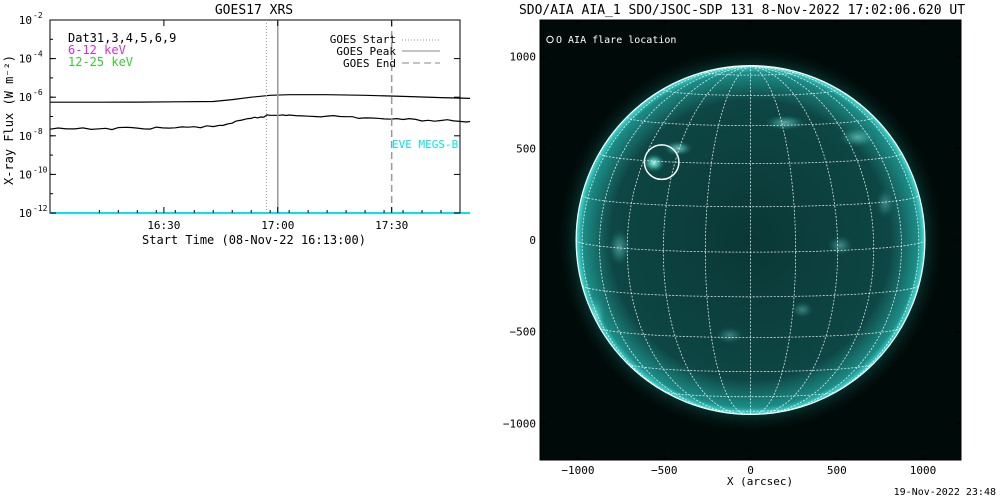 The height and width of the screenshot is (500, 1000). Describe the element at coordinates (366, 51) in the screenshot. I see `legend-goes-peak-label: GOES Peak` at that location.